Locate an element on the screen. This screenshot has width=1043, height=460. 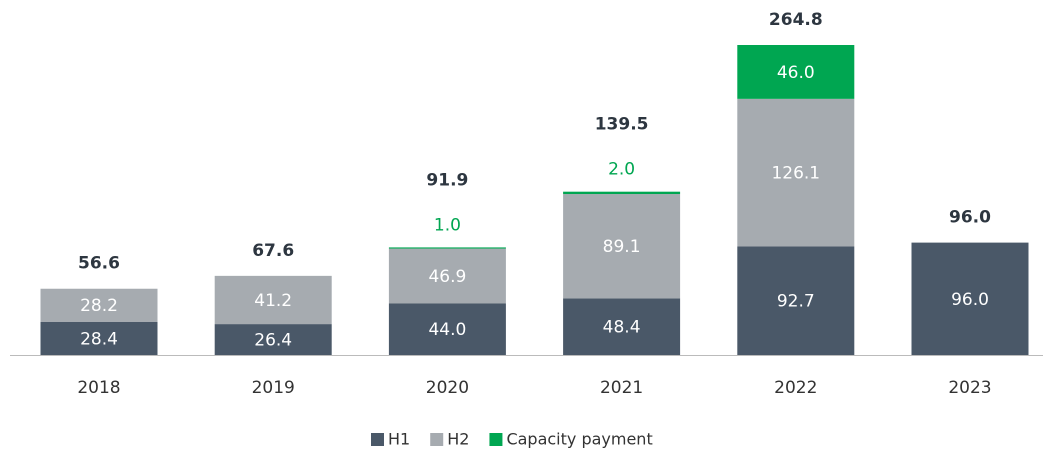
x-tick-label: 2021 is located at coordinates (621, 388).